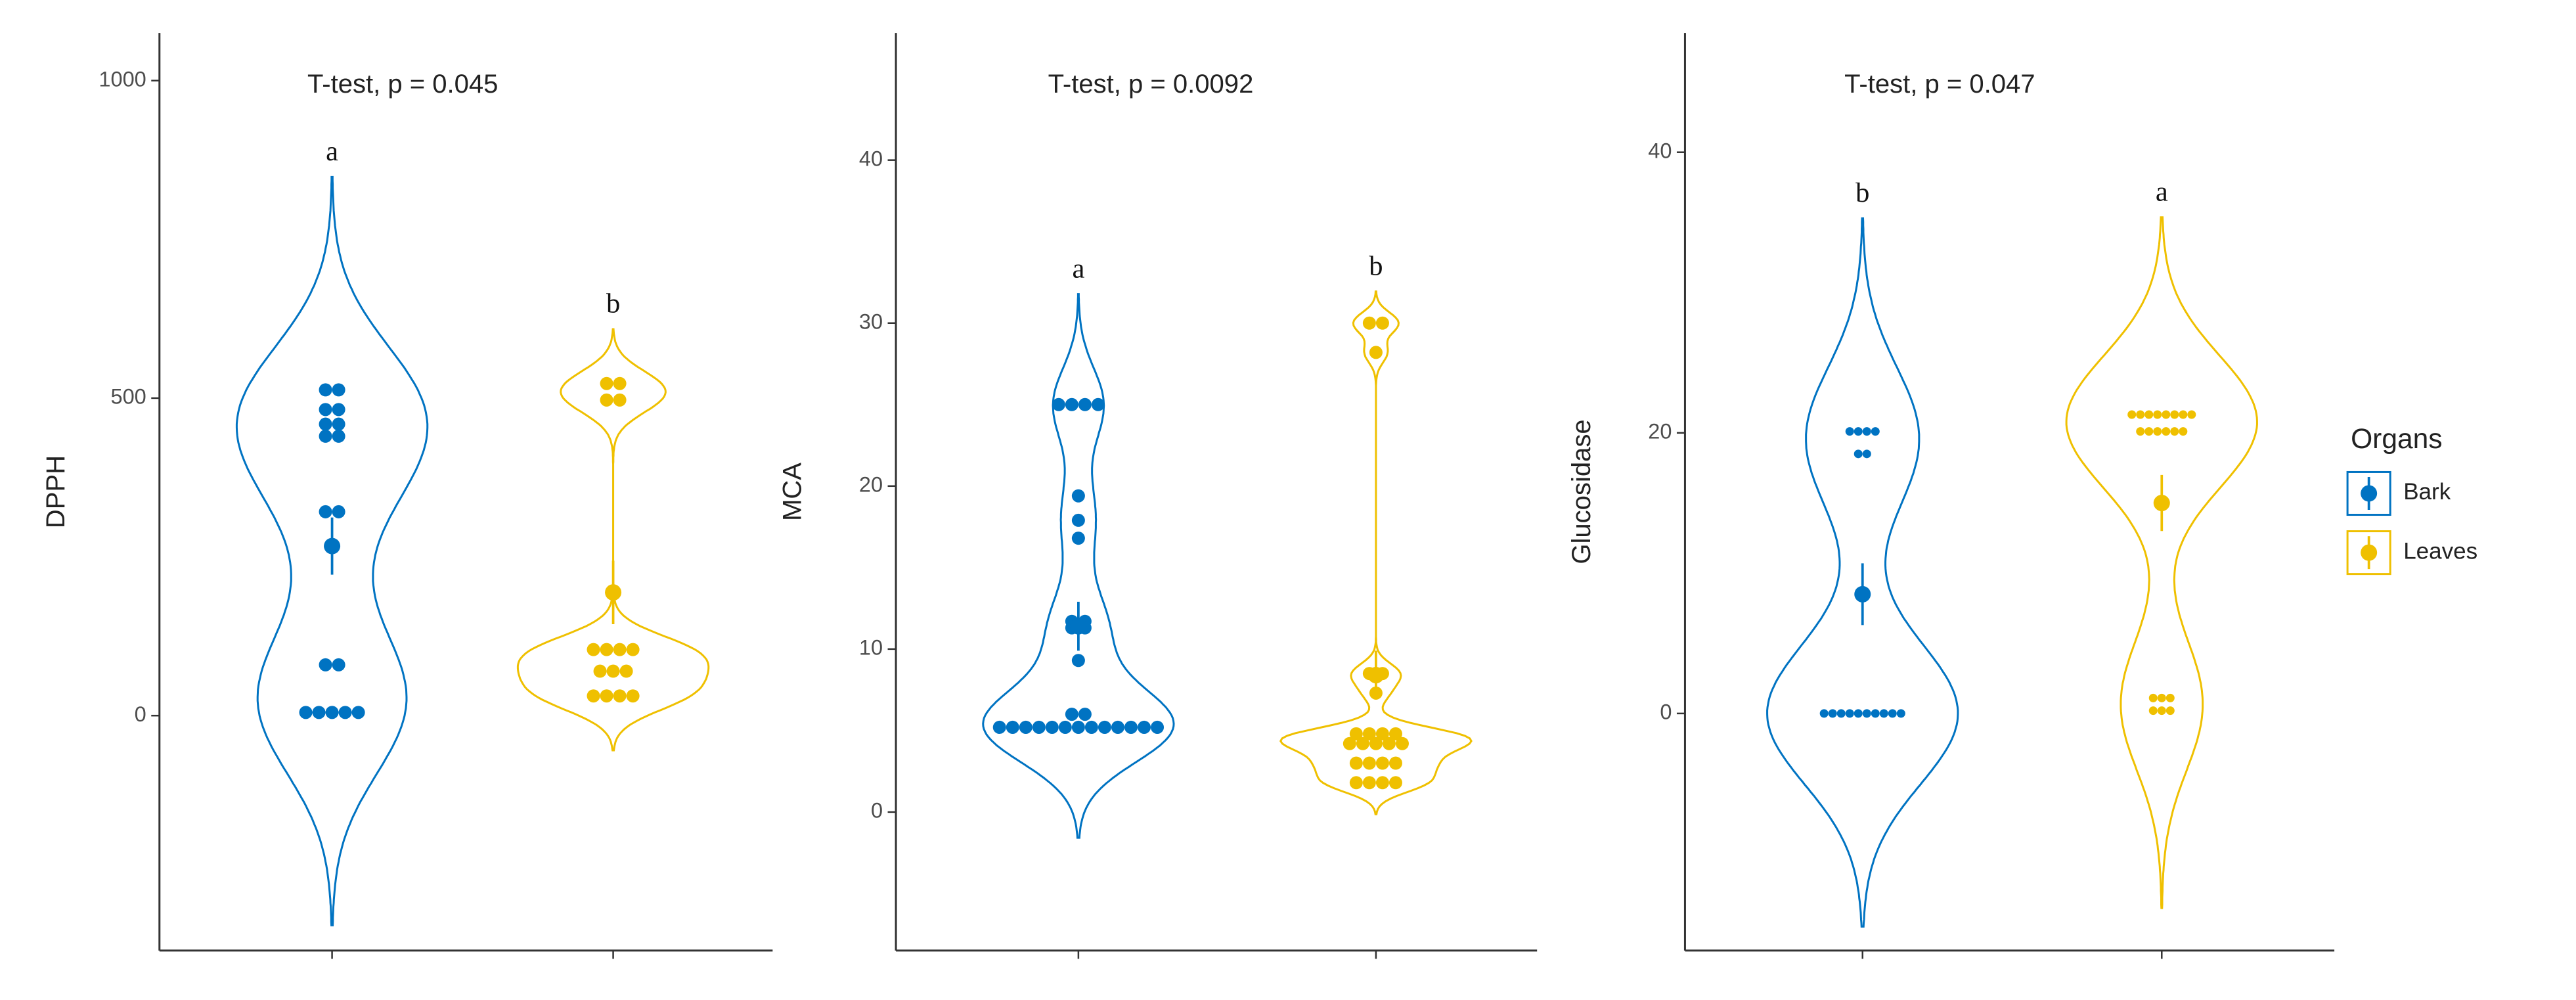 The image size is (2576, 1000). I want to click on legend-key, so click(2368, 553).